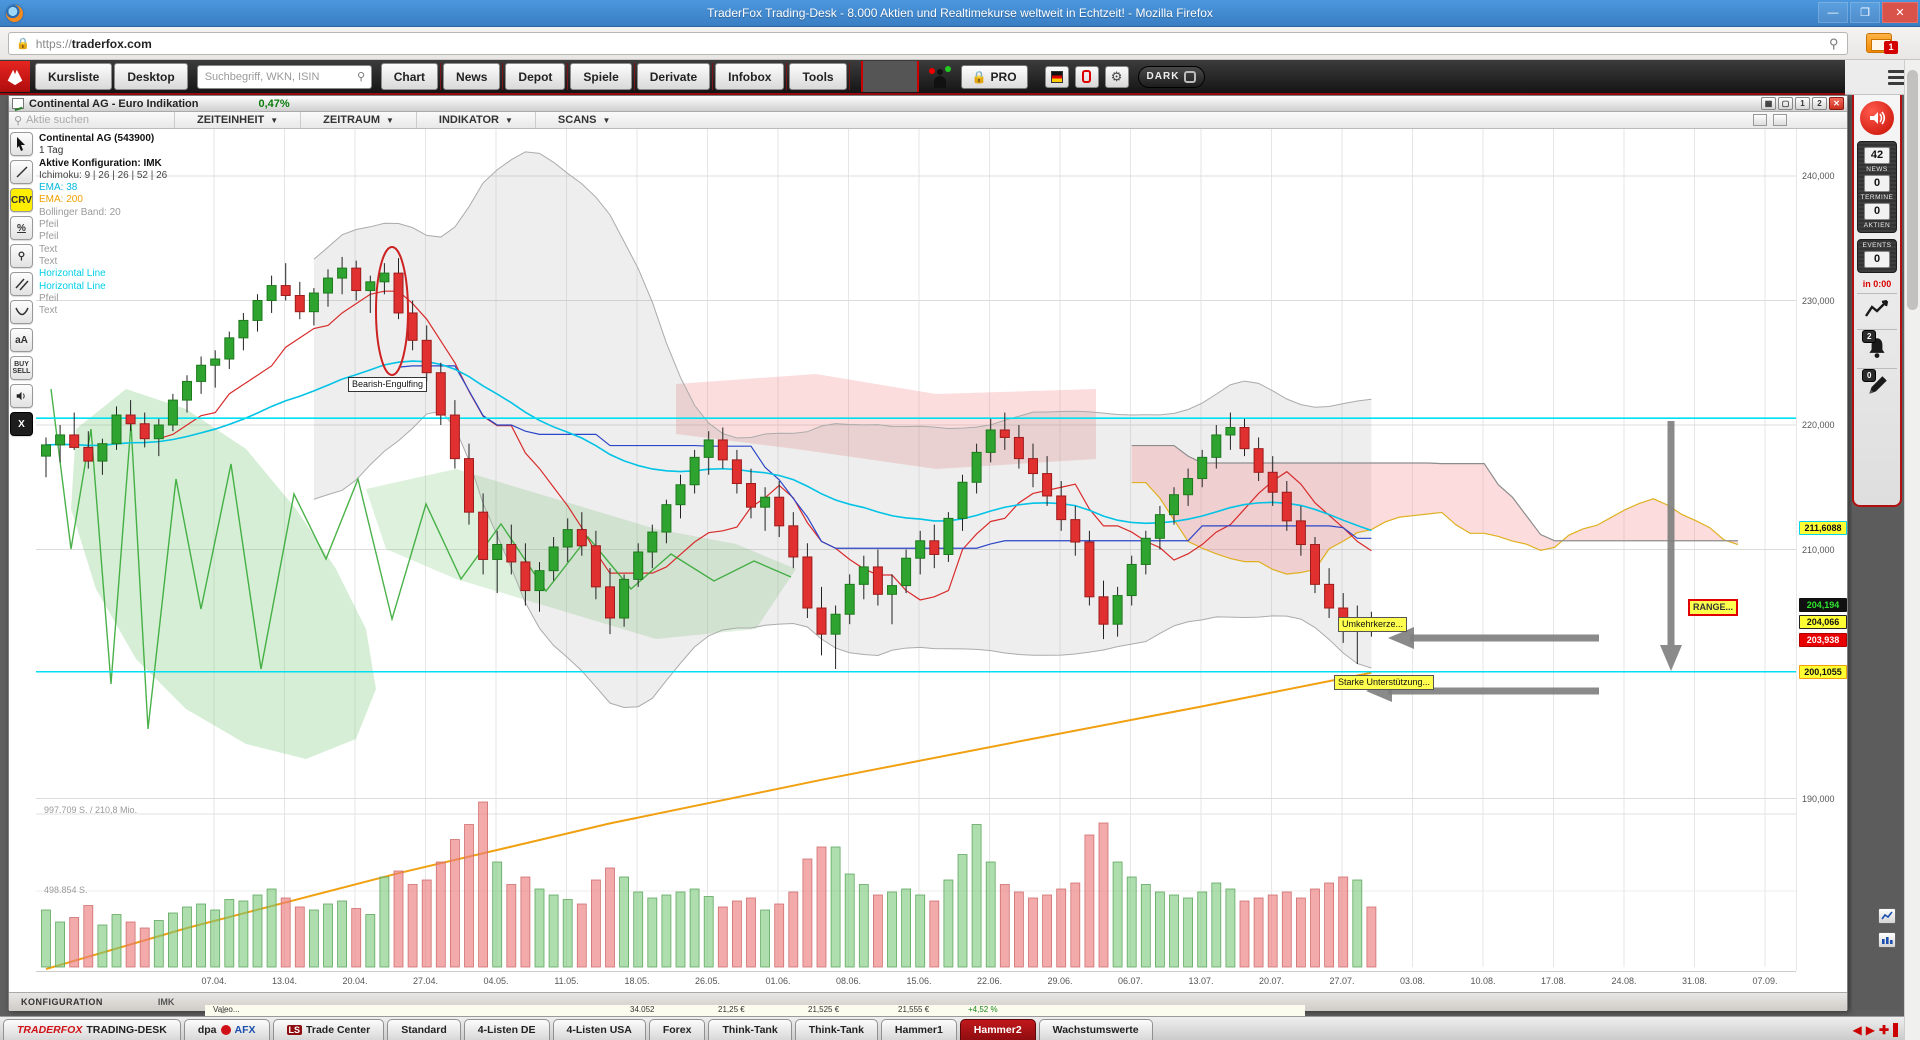 This screenshot has width=1920, height=1040. What do you see at coordinates (21, 368) in the screenshot?
I see `tool-buy-sell: BUY SELL` at bounding box center [21, 368].